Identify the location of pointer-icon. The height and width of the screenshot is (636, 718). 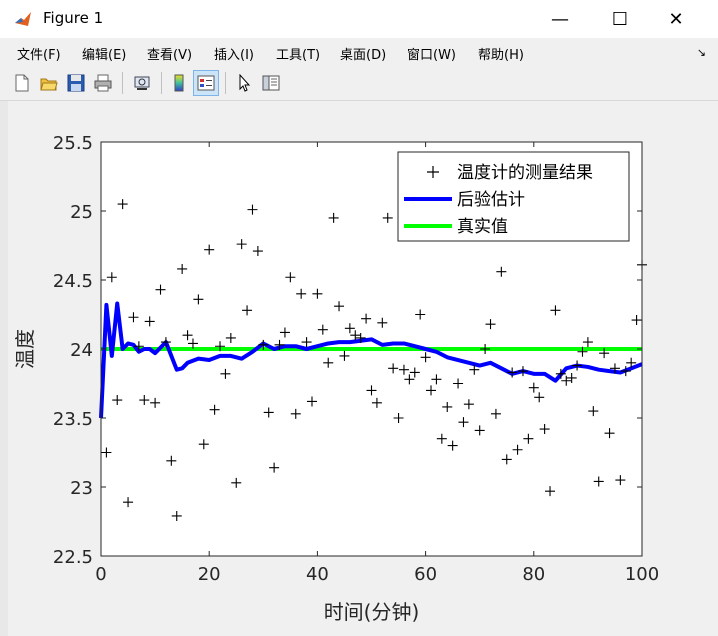
(245, 83).